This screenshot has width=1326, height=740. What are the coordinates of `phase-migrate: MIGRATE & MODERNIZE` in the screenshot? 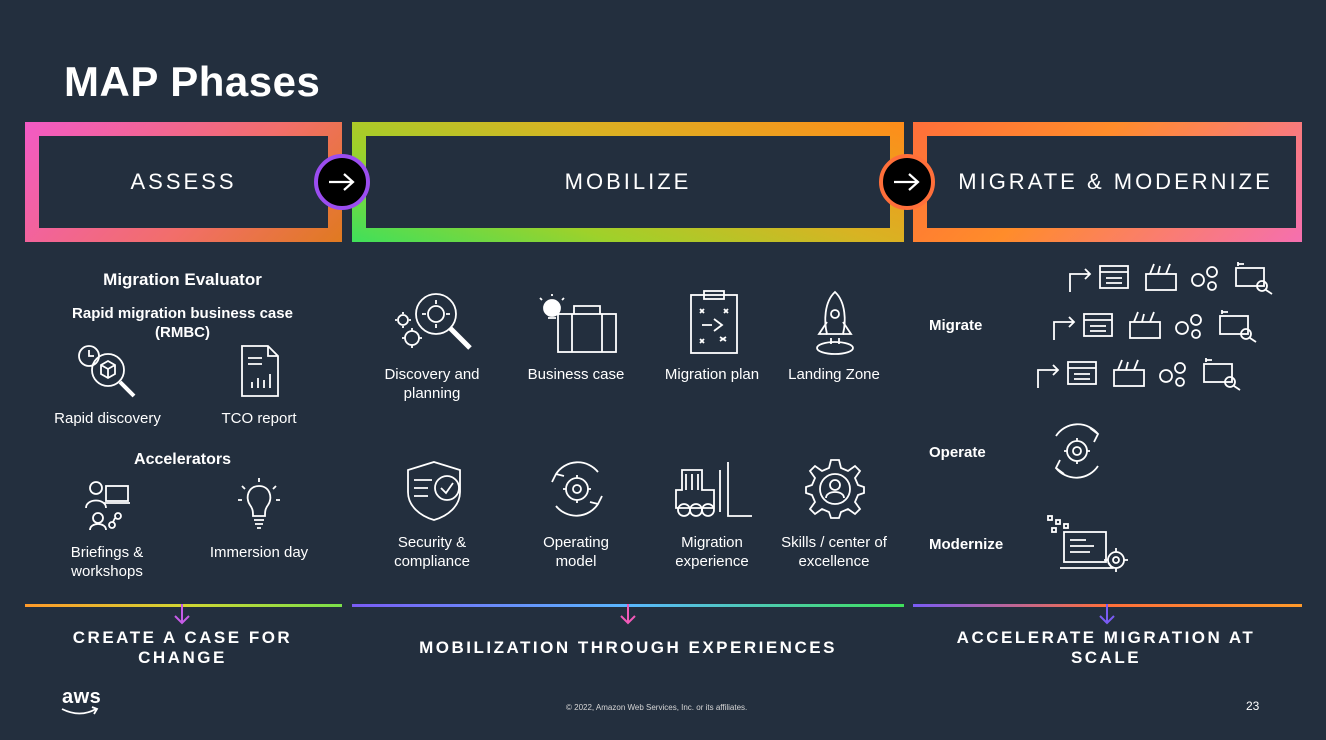 It's located at (1107, 182).